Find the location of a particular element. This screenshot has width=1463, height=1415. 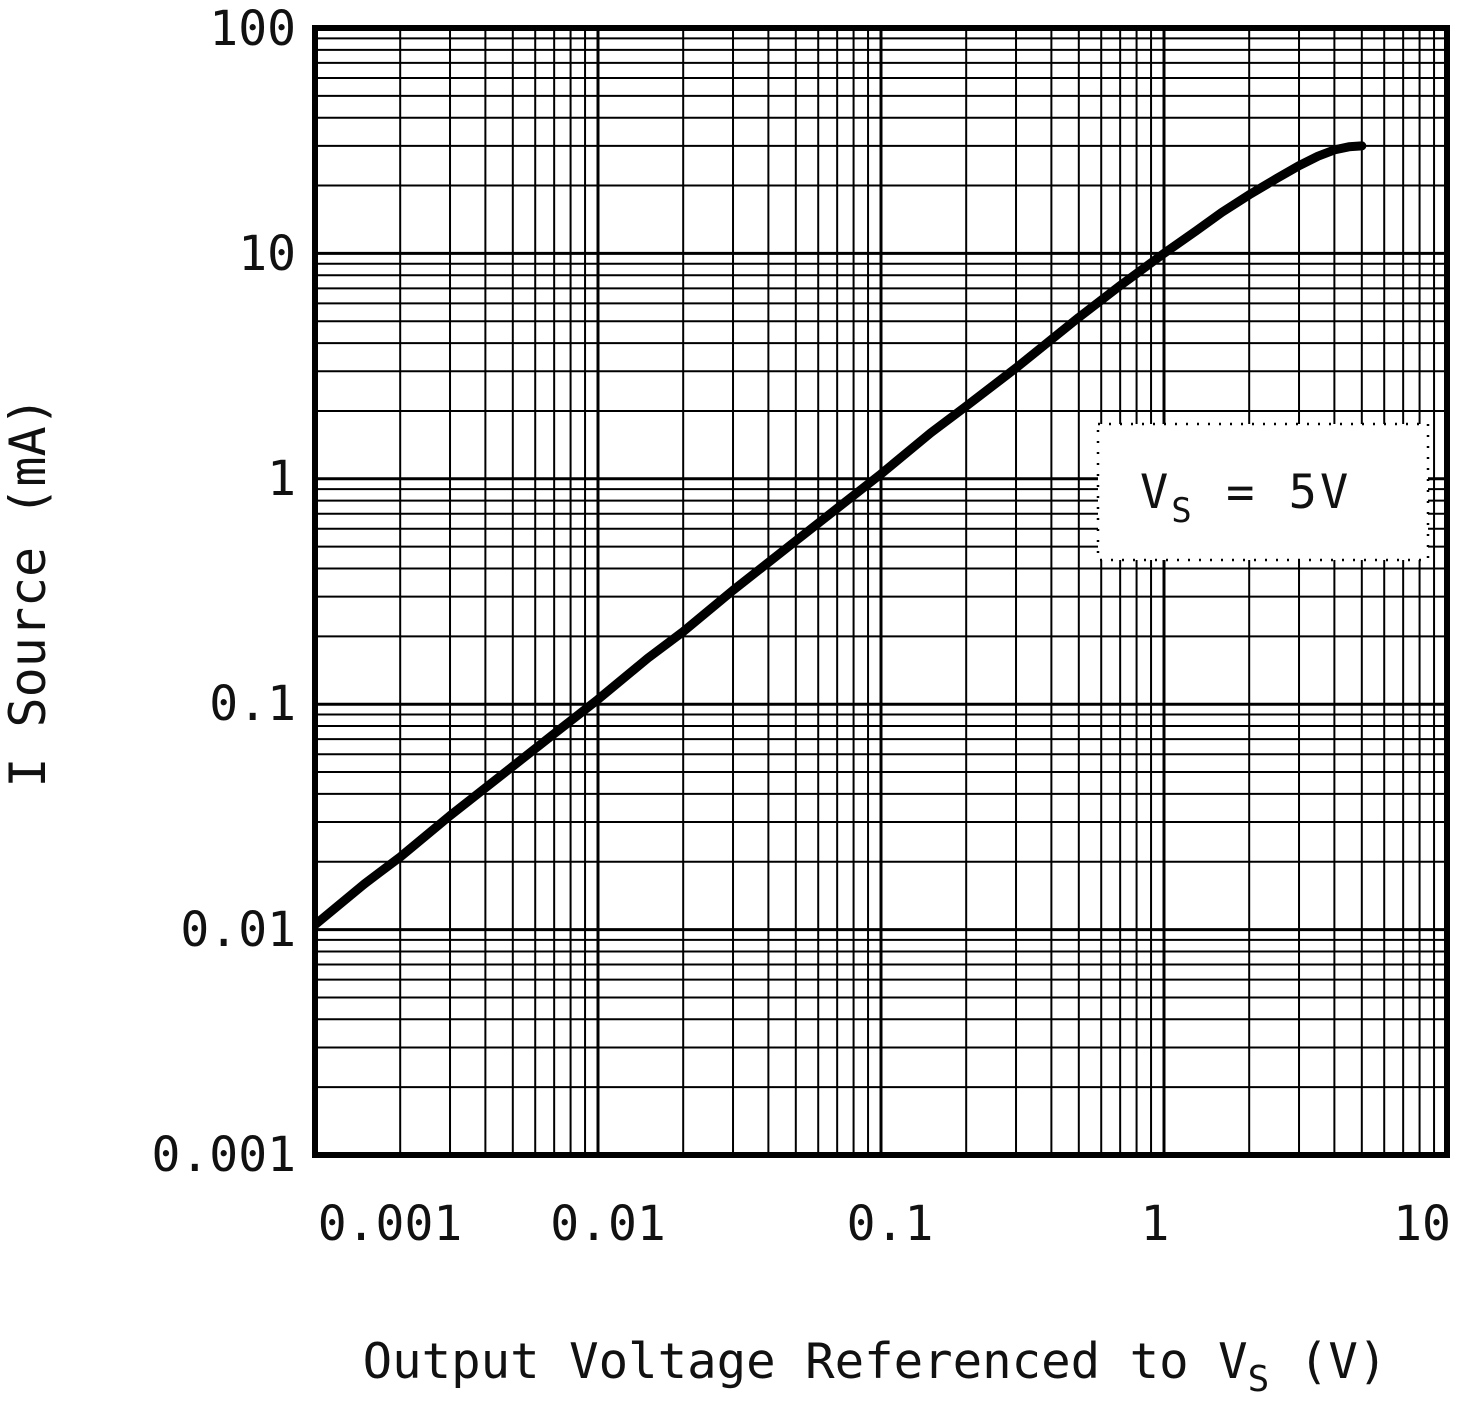

y-tick-label: 0.1 is located at coordinates (252, 704).